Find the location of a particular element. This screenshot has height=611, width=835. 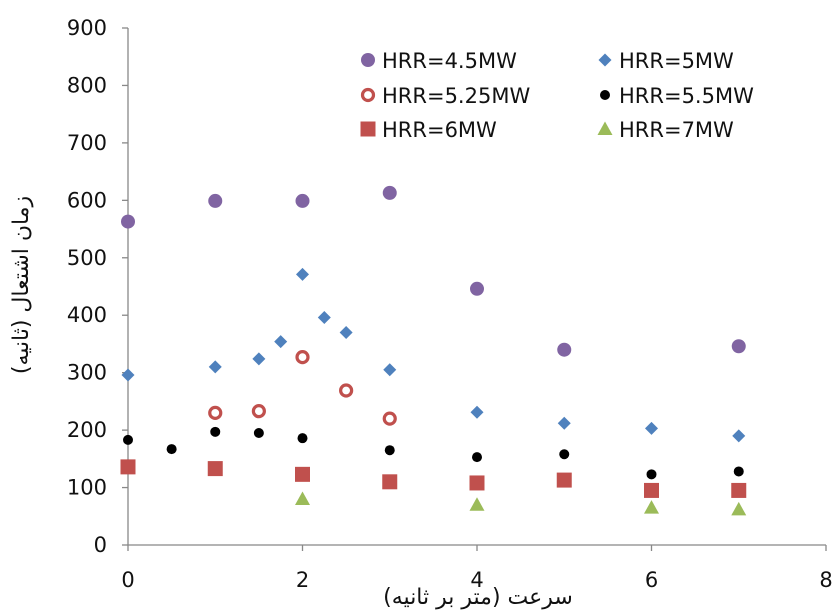

x-tick-label: 4 is located at coordinates (476, 580).